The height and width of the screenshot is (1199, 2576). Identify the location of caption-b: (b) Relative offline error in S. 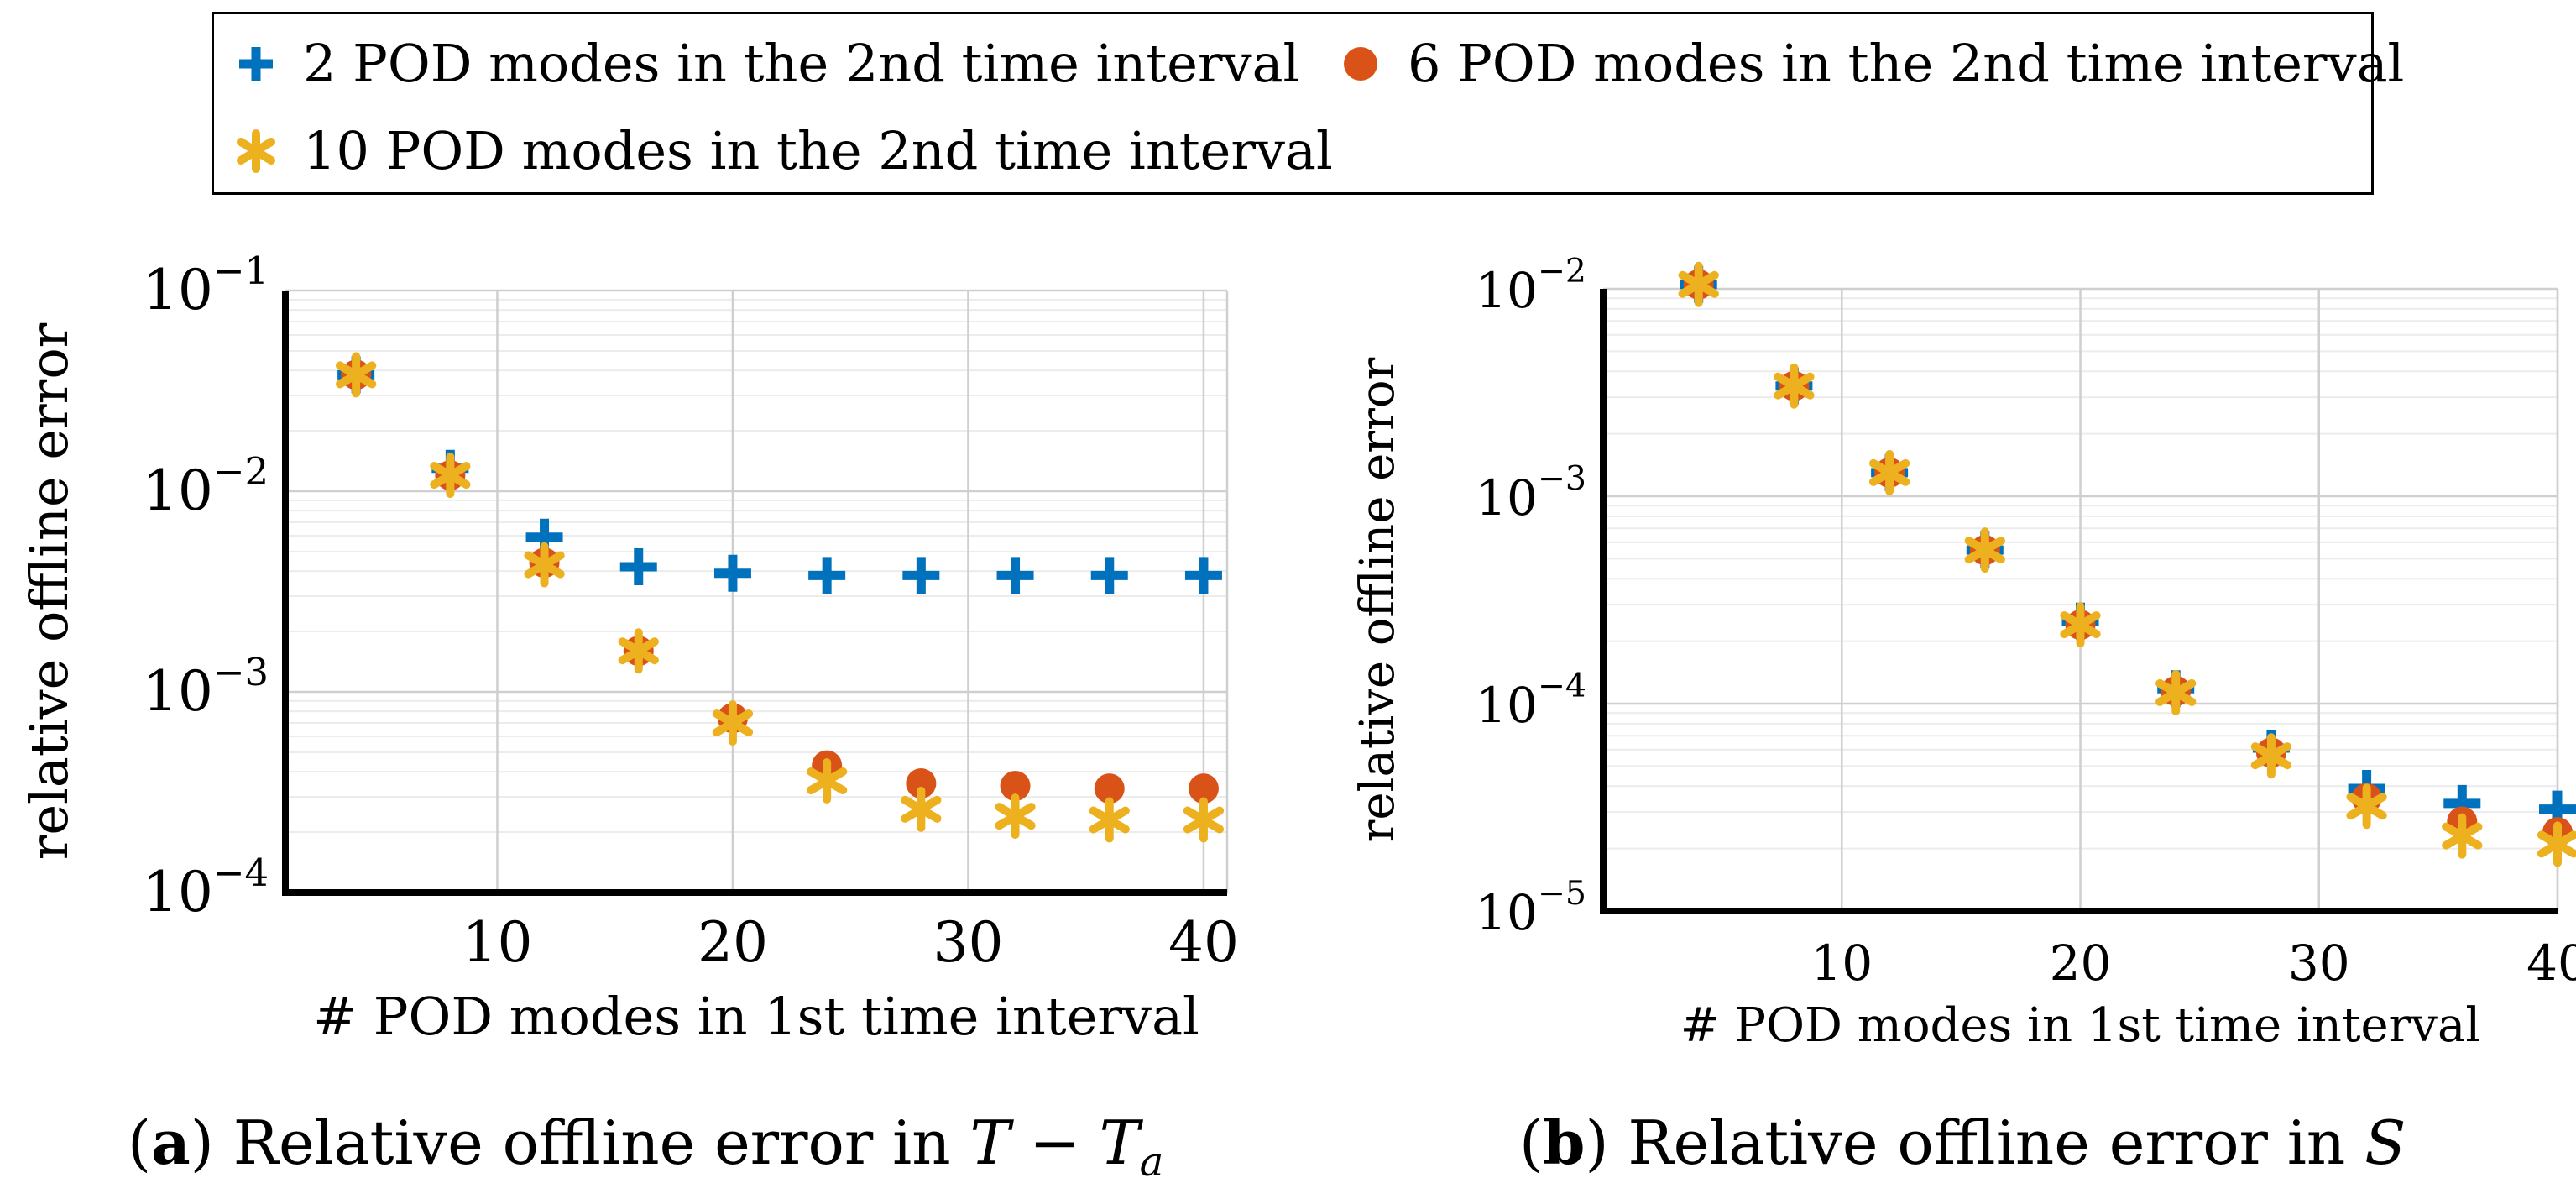
(1962, 1142).